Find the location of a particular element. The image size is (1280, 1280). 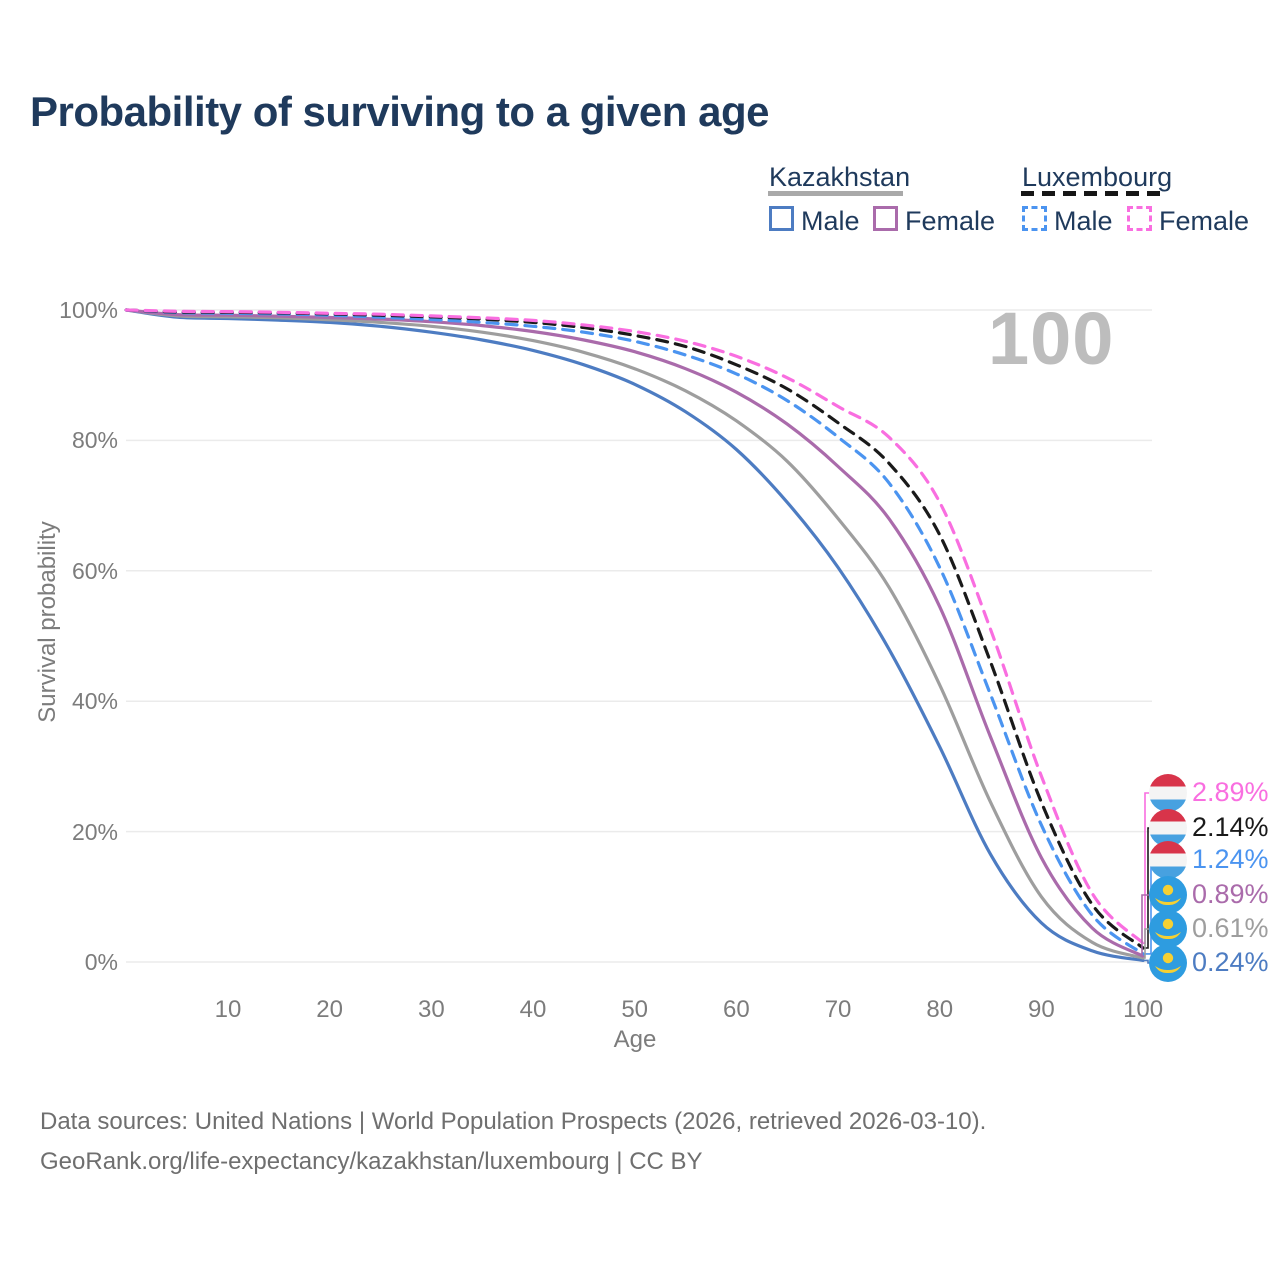

y-tick-0%: 0% is located at coordinates (101, 962).